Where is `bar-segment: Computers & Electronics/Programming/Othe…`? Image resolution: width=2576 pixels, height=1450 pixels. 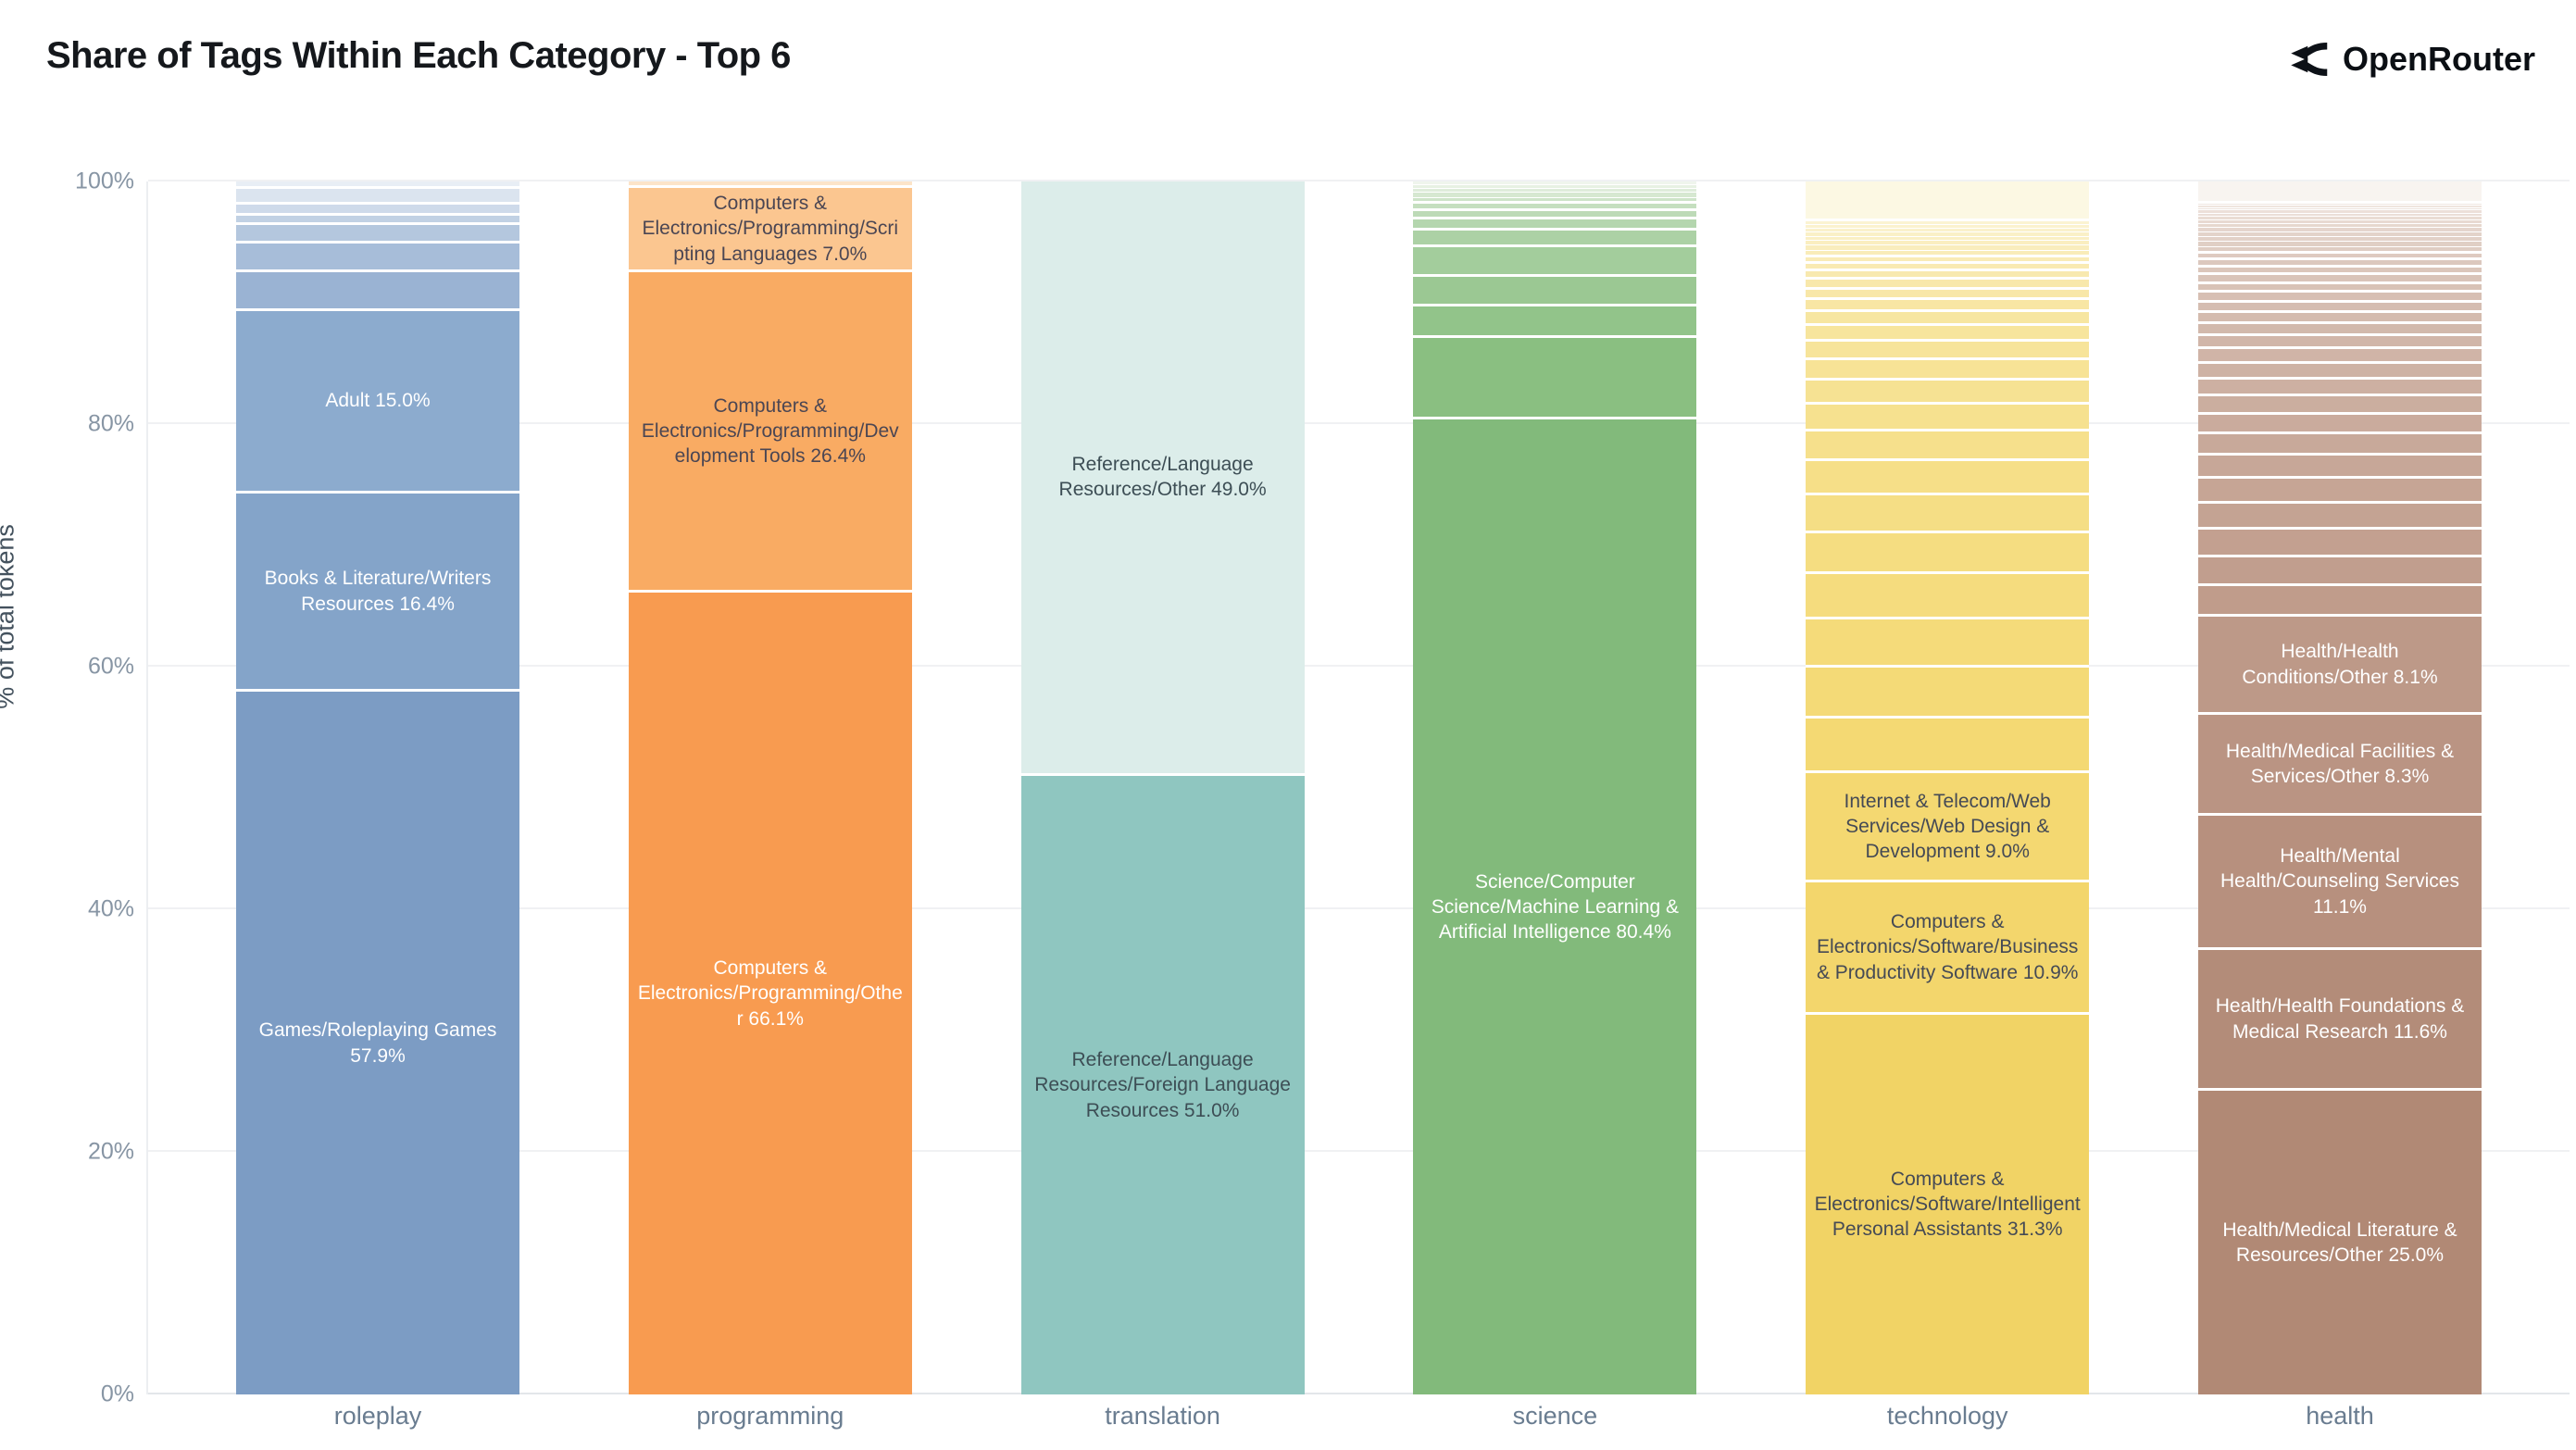
bar-segment: Computers & Electronics/Programming/Othe… is located at coordinates (770, 993).